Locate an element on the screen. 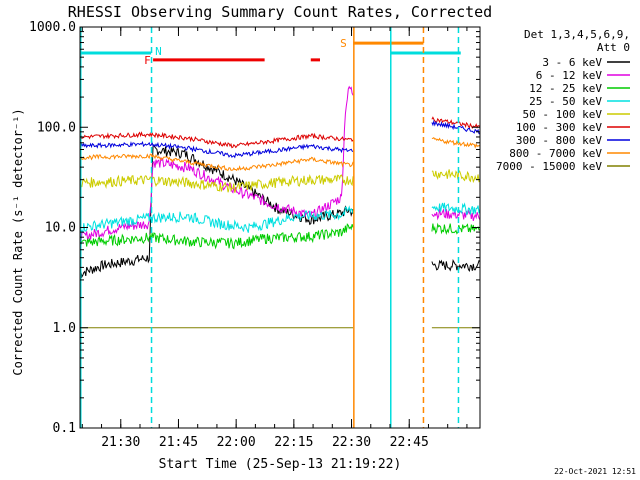 Image resolution: width=640 pixels, height=480 pixels. legend-entry-label: 300 - 800 keV is located at coordinates (559, 140).